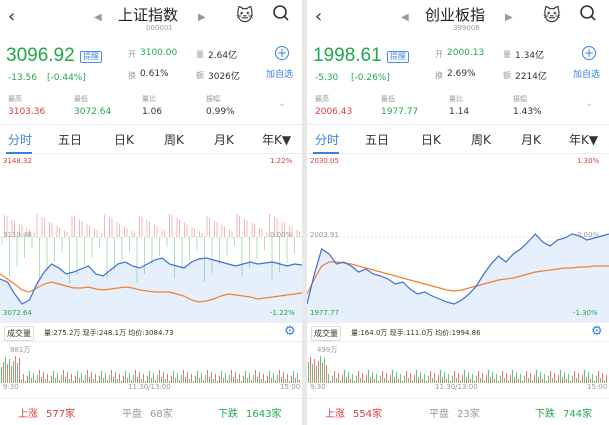  What do you see at coordinates (459, 112) in the screenshot?
I see `metric-value: 1.14` at bounding box center [459, 112].